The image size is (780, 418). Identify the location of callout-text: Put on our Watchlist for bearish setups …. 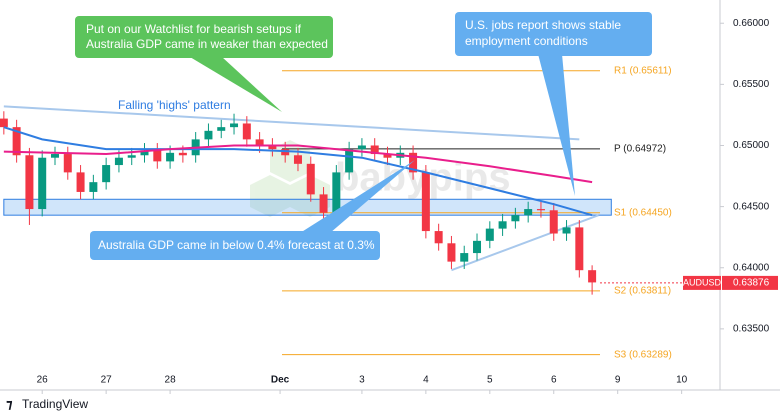
(194, 29).